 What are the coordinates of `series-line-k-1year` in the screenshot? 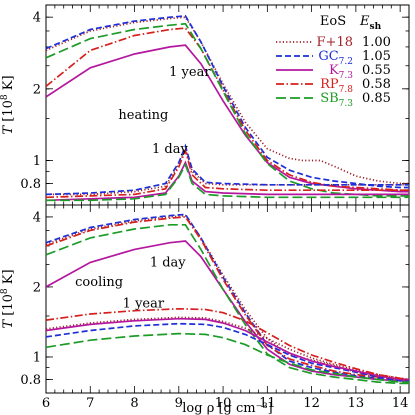 It's located at (227, 349).